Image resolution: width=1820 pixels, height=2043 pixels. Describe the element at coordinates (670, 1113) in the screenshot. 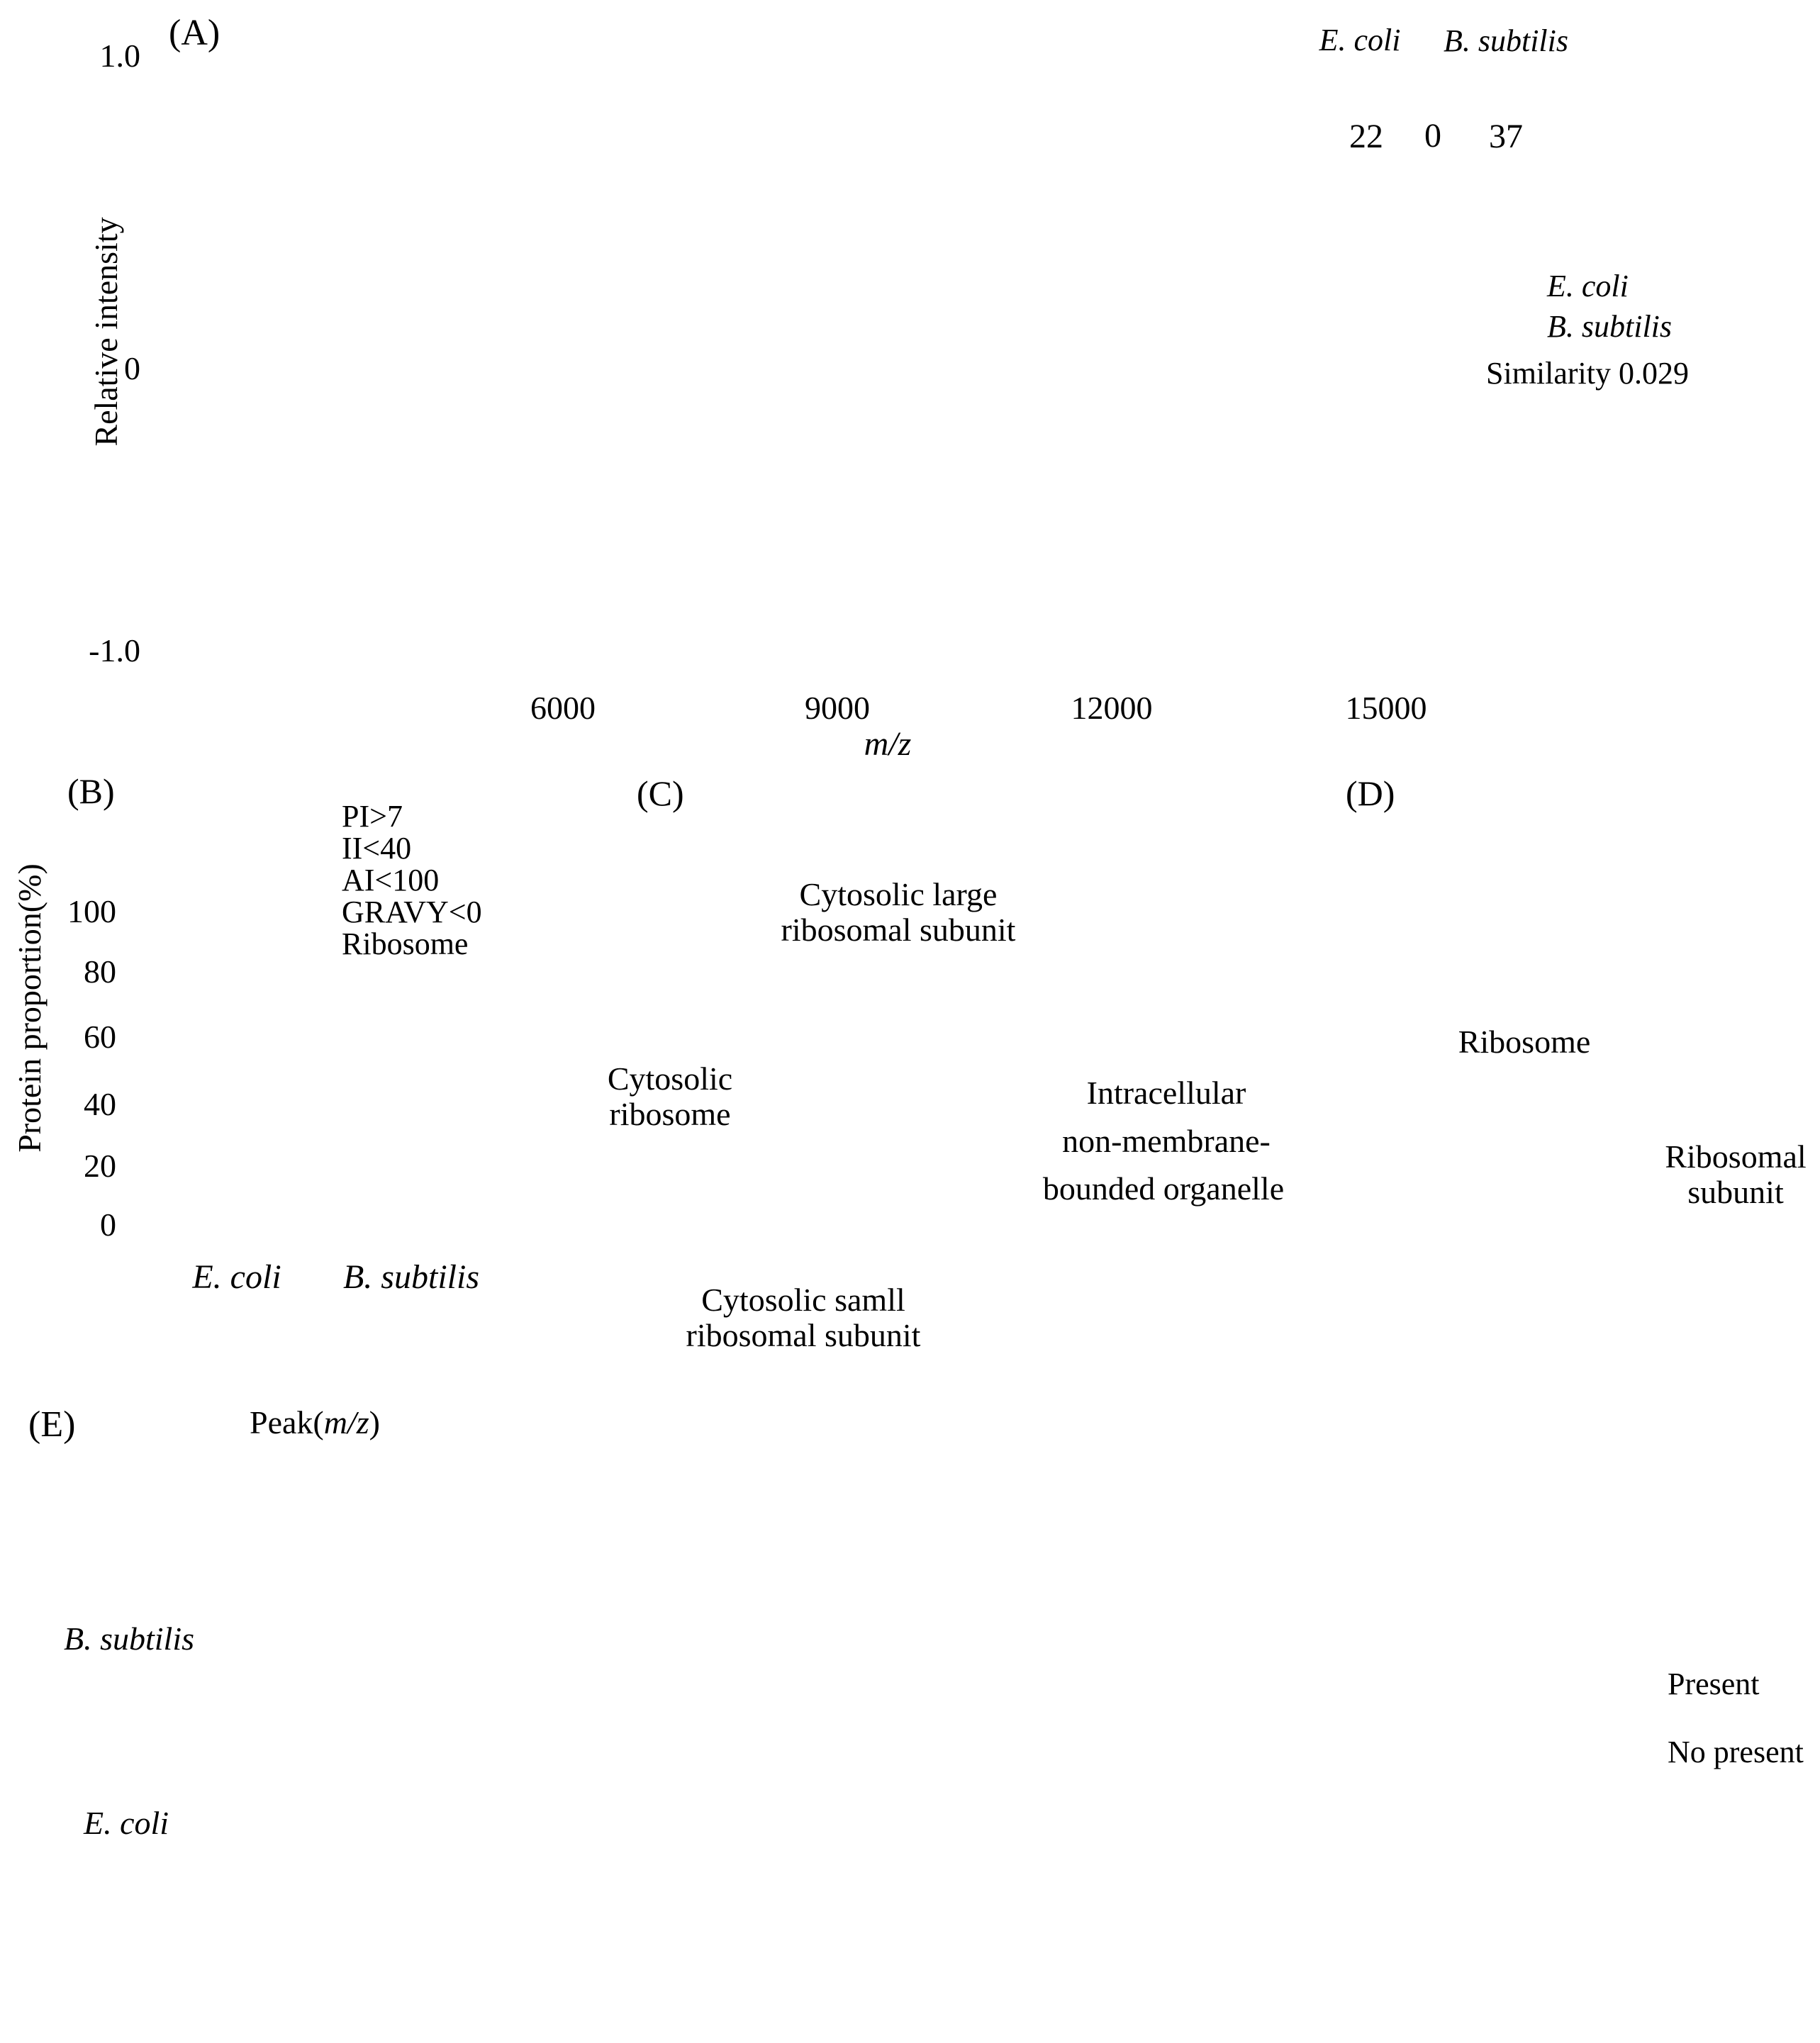

I see `hub-ribosome-label-2: ribosome` at that location.